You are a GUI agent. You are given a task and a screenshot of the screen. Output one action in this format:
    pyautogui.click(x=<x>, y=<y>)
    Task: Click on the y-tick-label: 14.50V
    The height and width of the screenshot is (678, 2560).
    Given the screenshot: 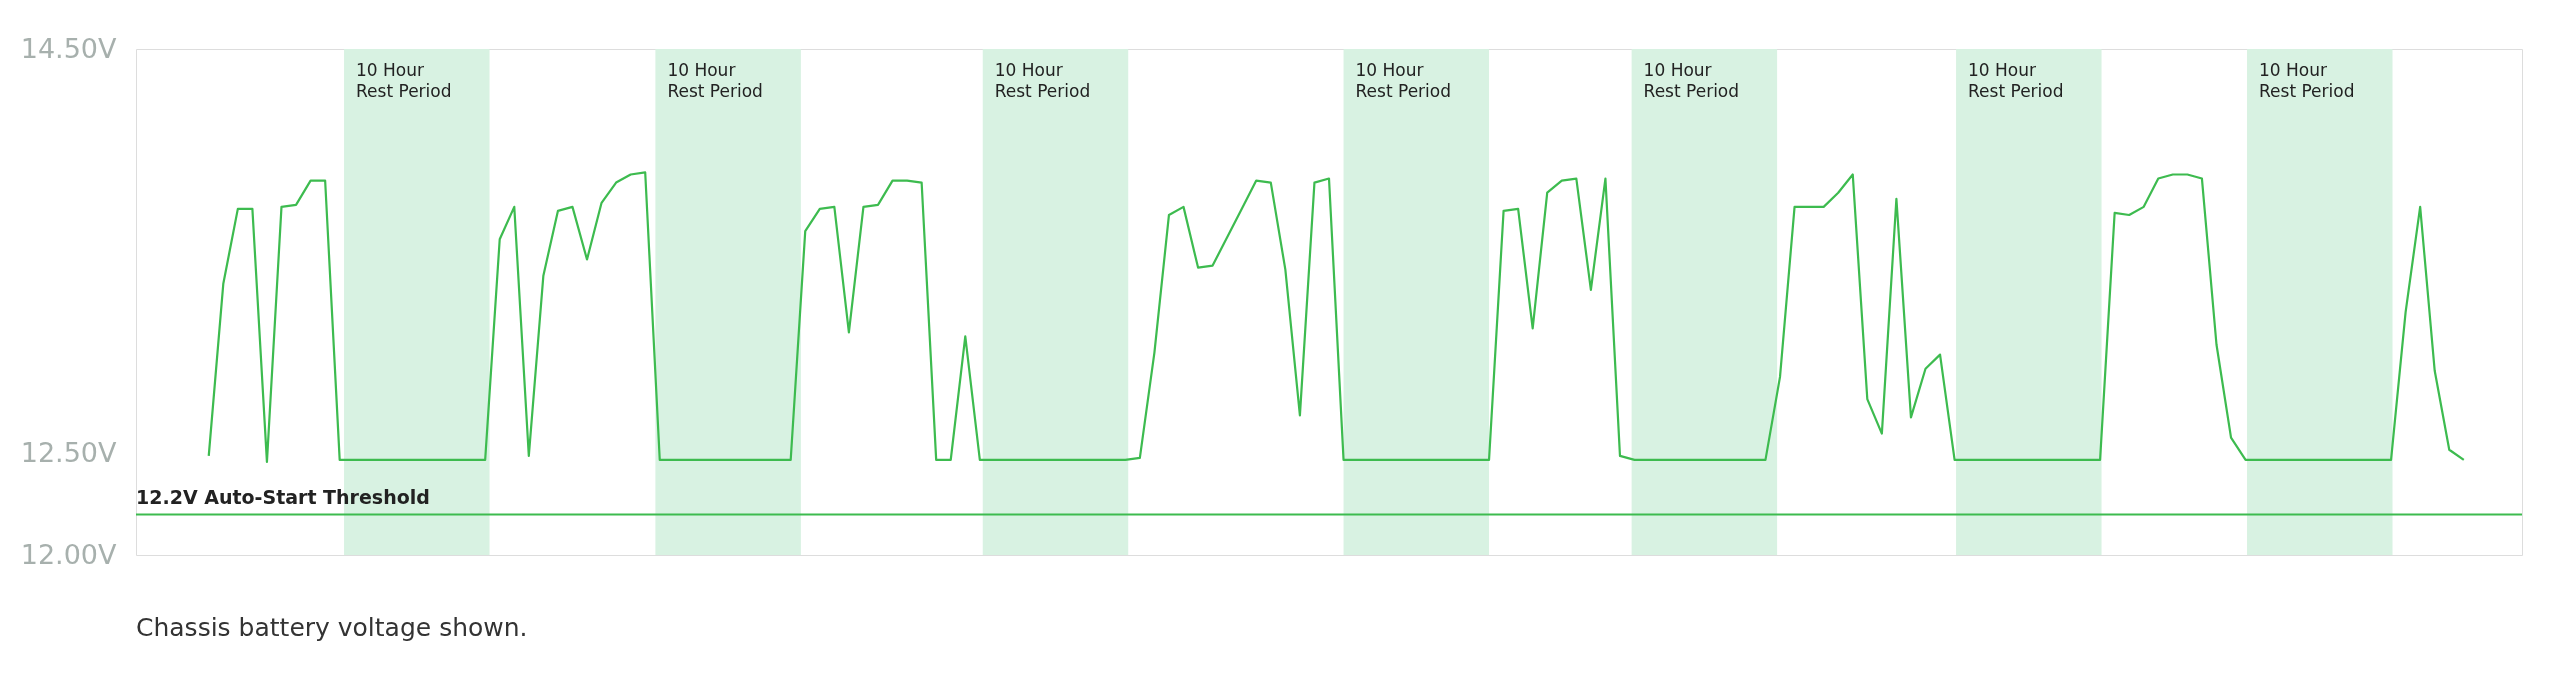 What is the action you would take?
    pyautogui.click(x=69, y=48)
    